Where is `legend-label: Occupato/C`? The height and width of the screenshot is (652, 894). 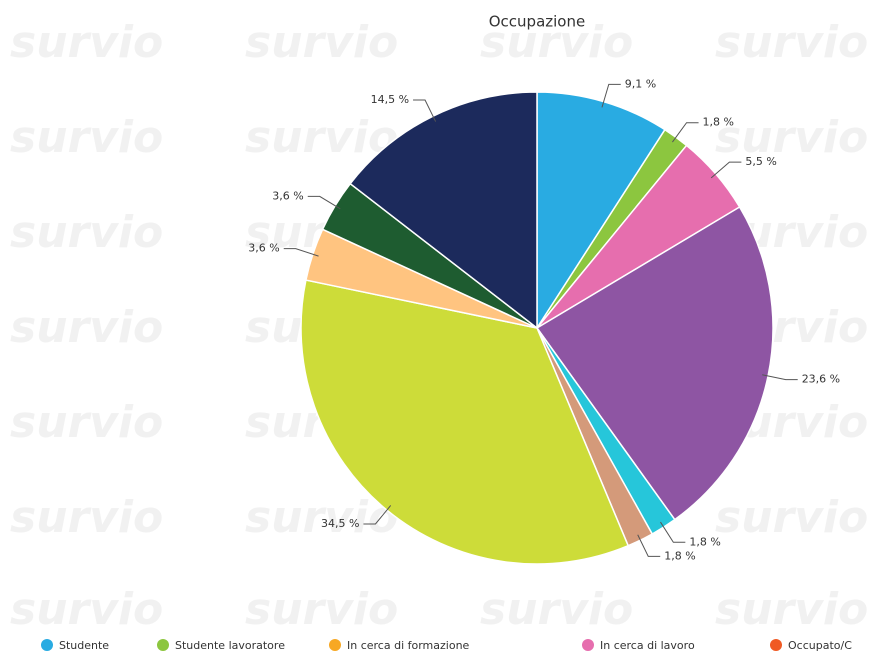 legend-label: Occupato/C is located at coordinates (820, 645).